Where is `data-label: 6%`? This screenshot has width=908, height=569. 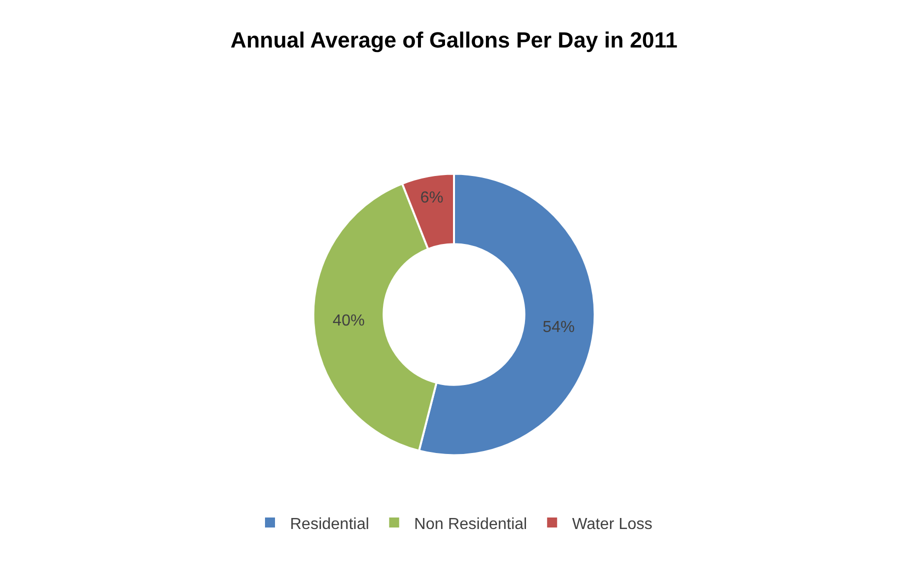
data-label: 6% is located at coordinates (432, 198).